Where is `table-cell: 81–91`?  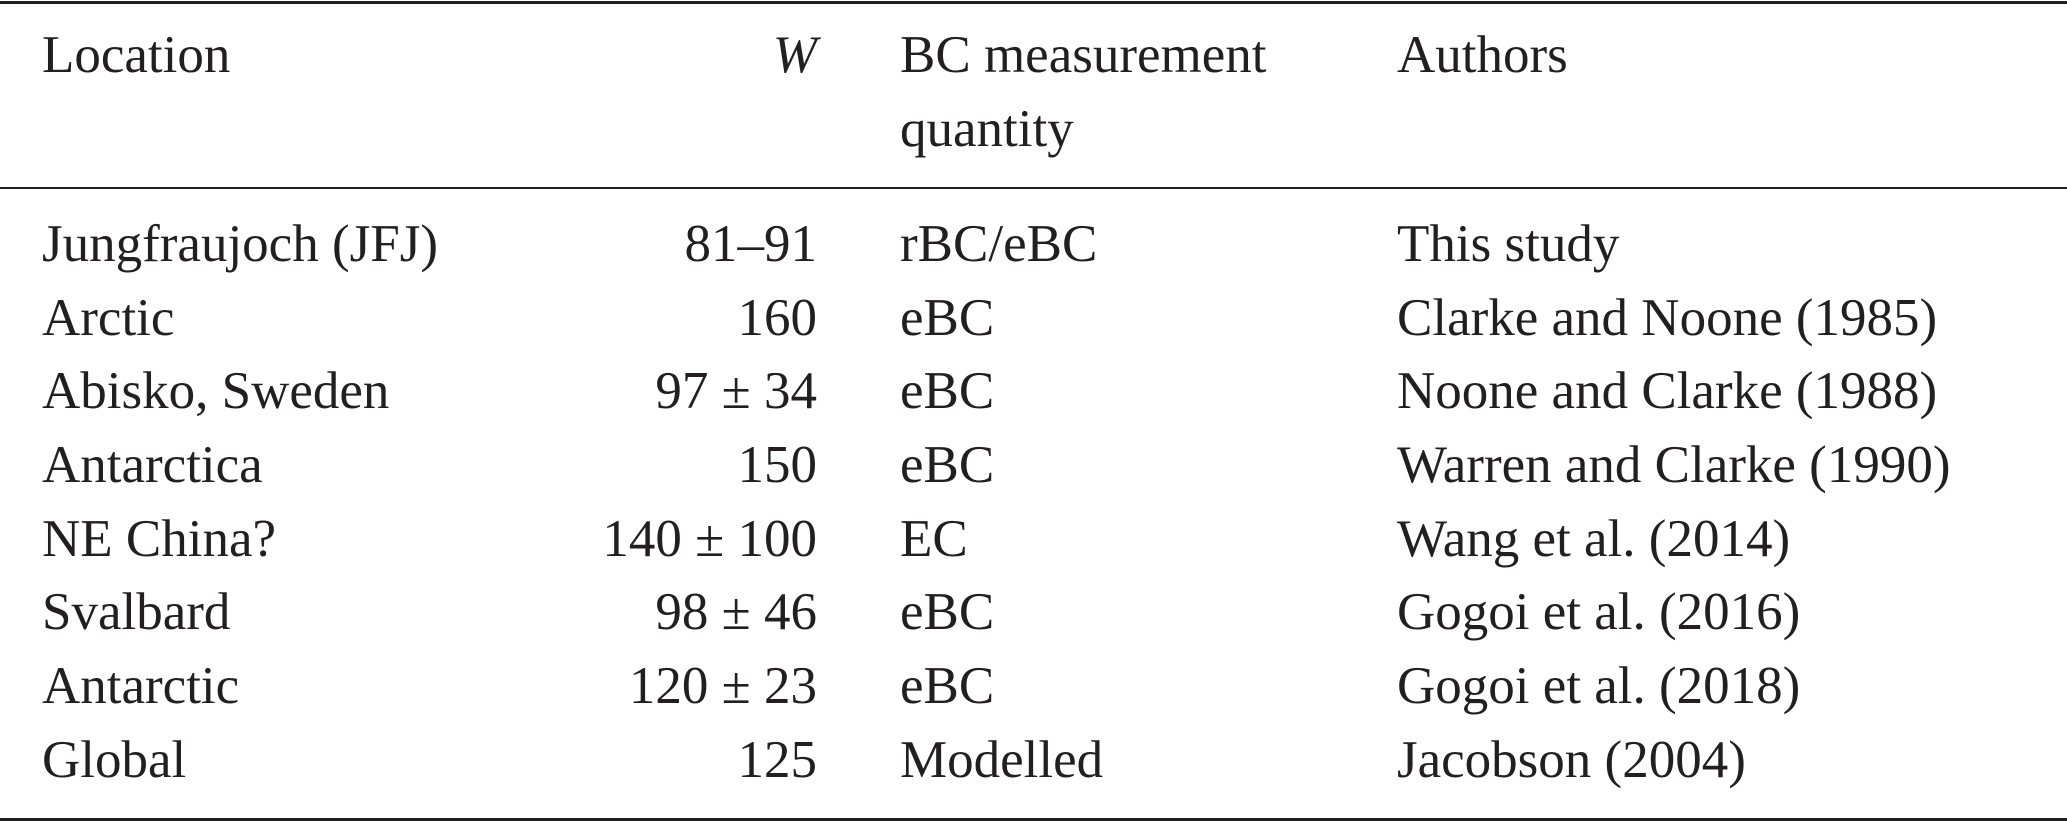 table-cell: 81–91 is located at coordinates (751, 244).